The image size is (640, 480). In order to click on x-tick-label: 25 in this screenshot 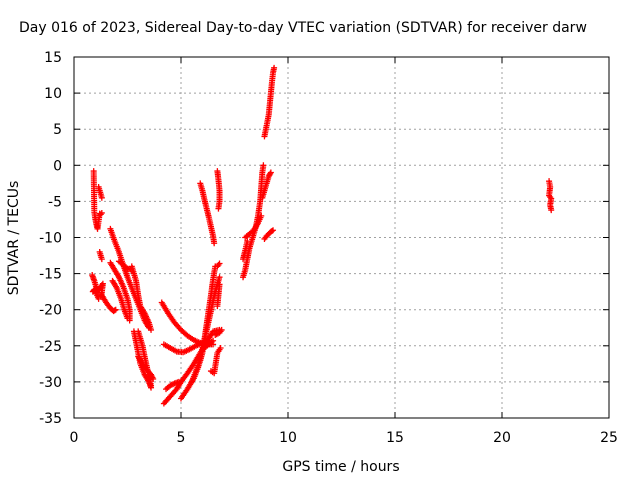, I will do `click(609, 438)`.